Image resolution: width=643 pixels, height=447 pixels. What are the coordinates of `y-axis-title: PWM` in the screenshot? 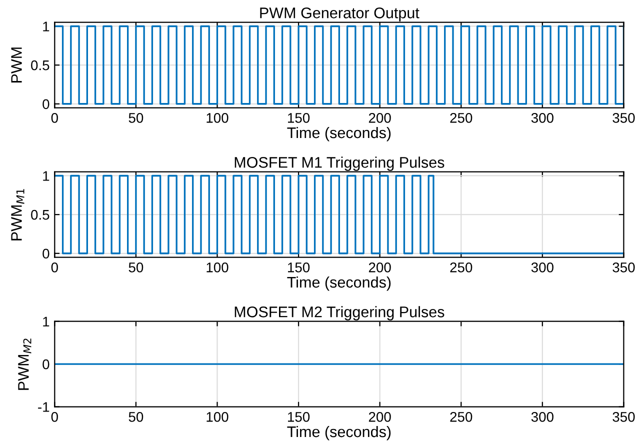 It's located at (16, 65).